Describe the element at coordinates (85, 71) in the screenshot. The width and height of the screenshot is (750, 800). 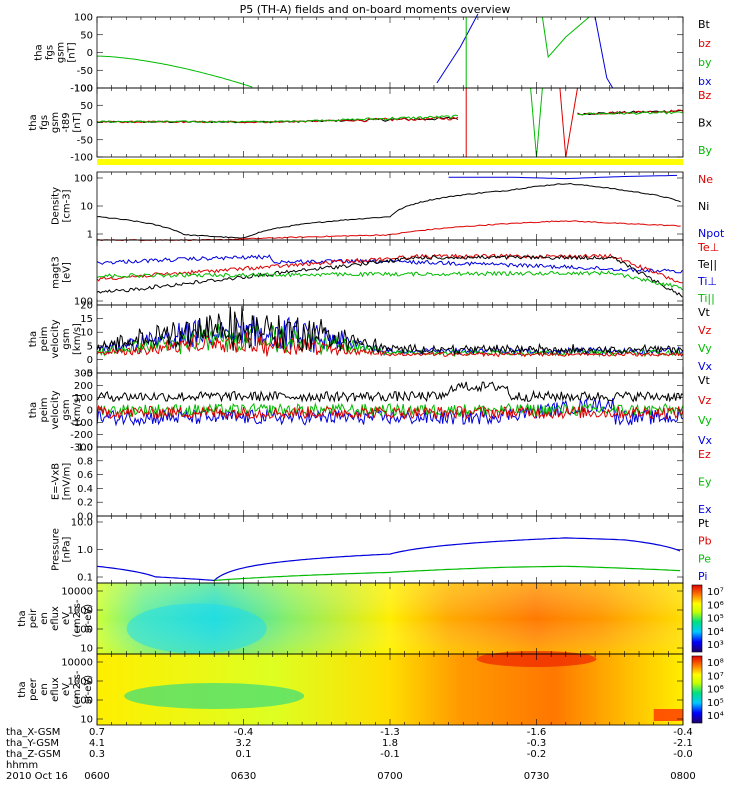
I see `y-tick-label: -50` at that location.